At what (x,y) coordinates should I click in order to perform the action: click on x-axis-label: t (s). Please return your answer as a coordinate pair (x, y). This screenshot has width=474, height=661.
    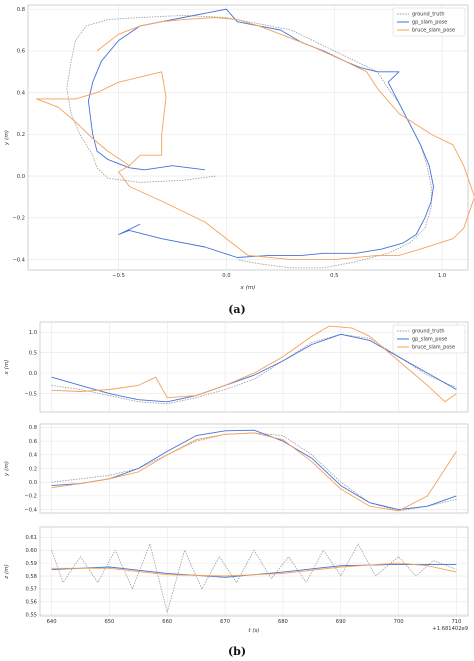
    Looking at the image, I should click on (253, 631).